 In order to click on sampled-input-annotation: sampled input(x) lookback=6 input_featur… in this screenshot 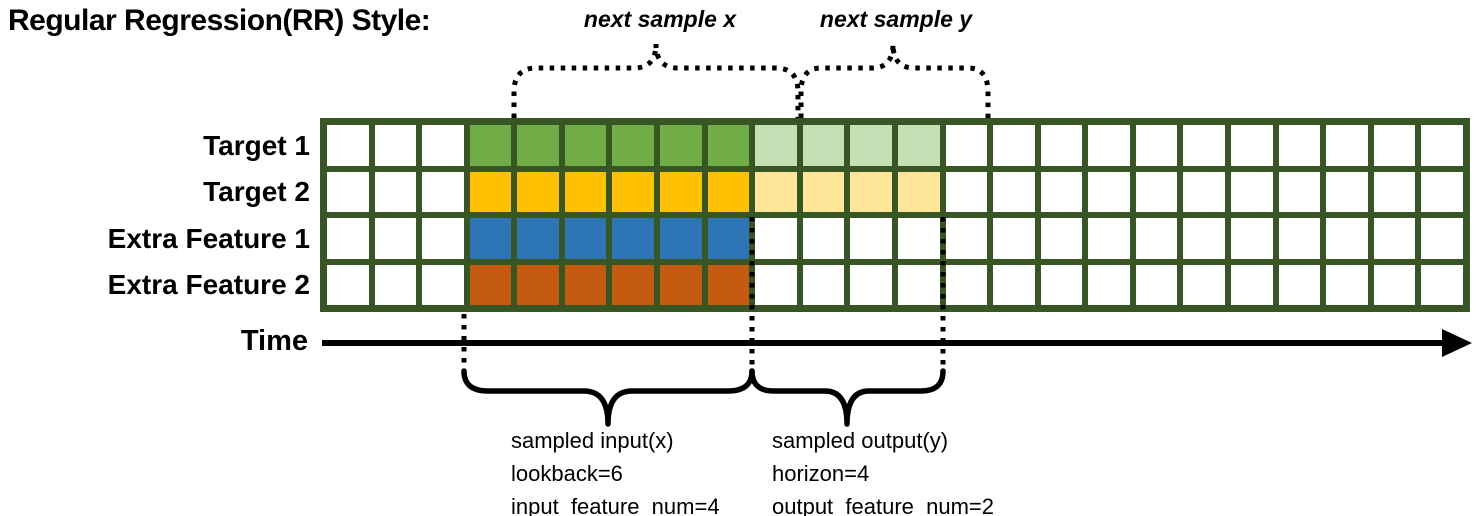, I will do `click(615, 470)`.